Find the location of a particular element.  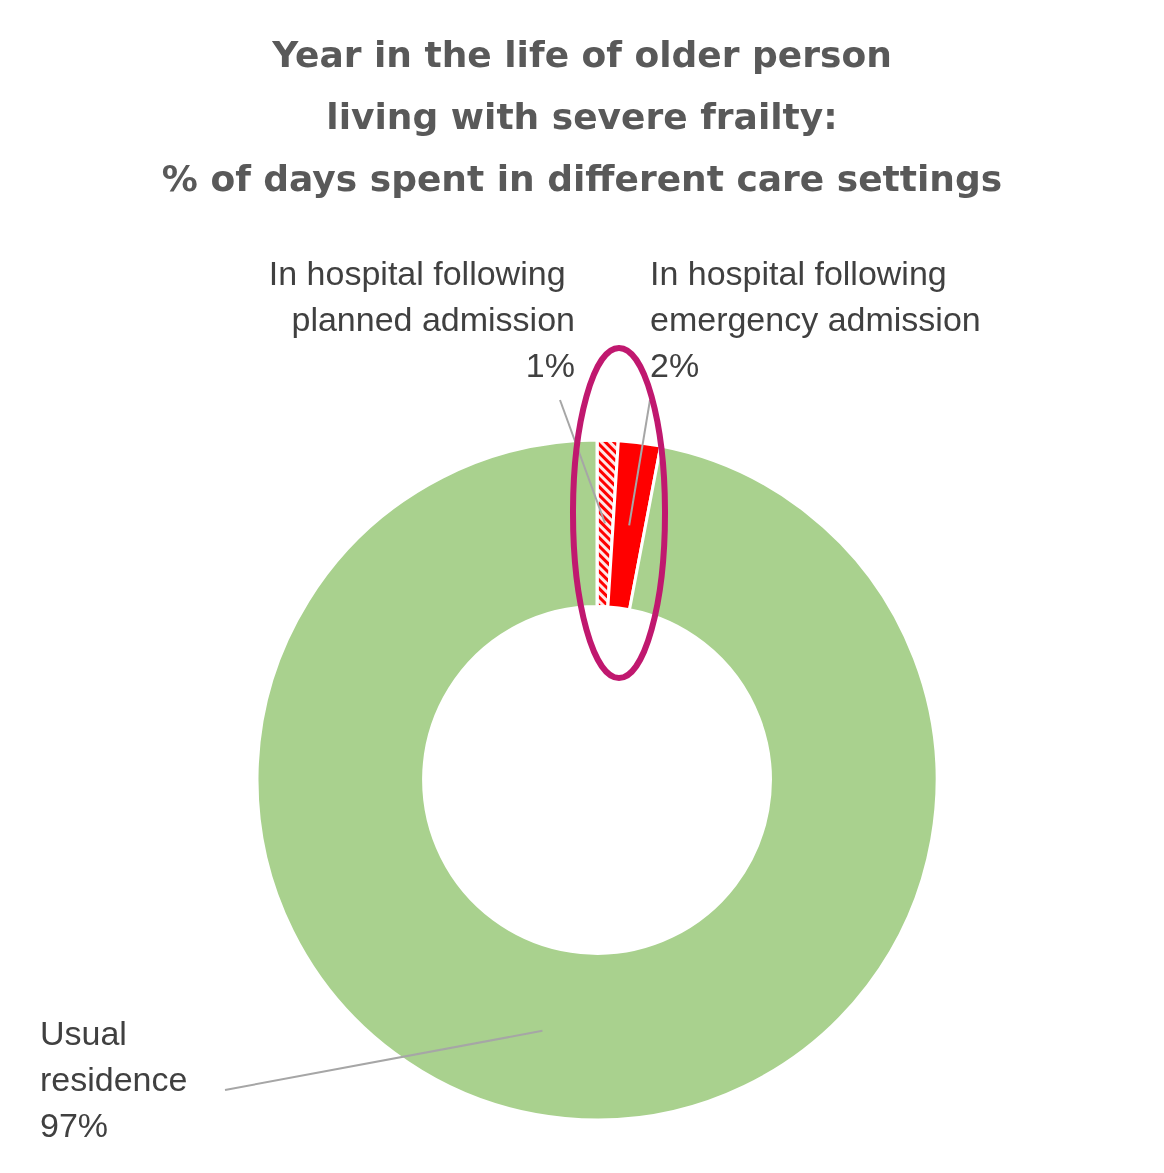

chart-title: Year in the life of older person living with severe frailty: % of days spent in different care settings is located at coordinates (582, 116).